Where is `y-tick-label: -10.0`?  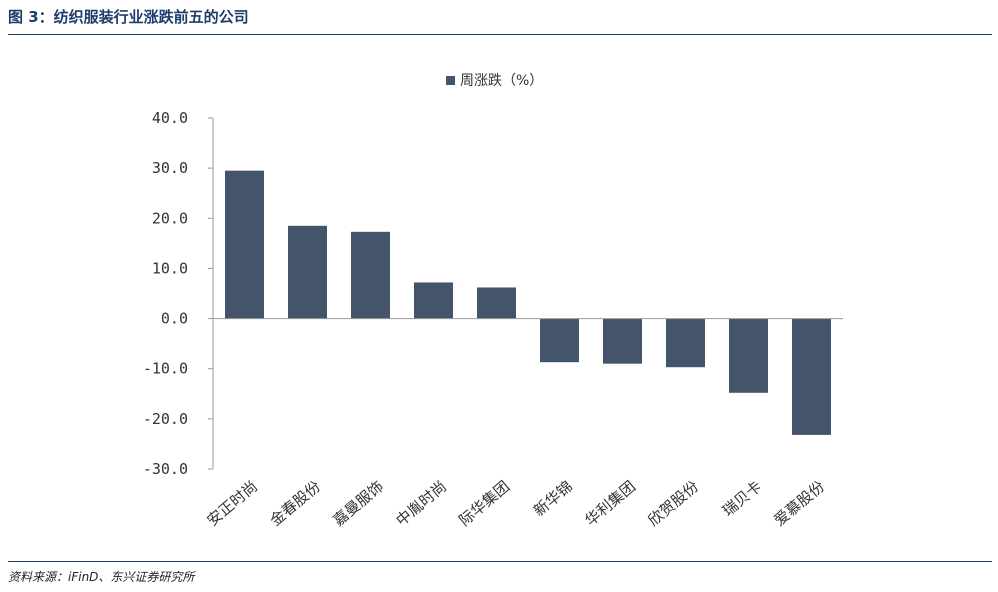 y-tick-label: -10.0 is located at coordinates (165, 369).